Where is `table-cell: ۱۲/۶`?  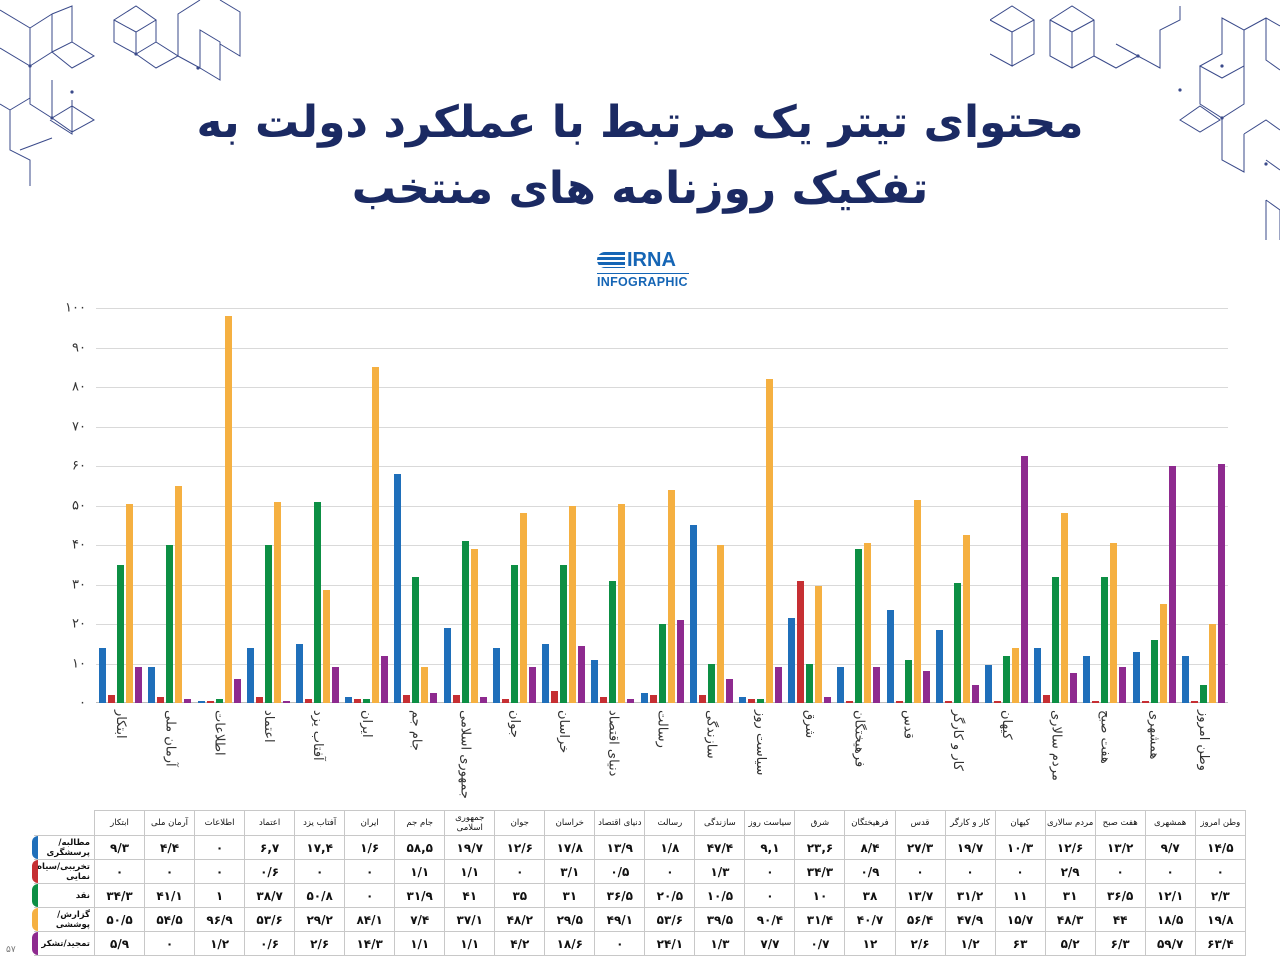
table-cell: ۱۲/۶ is located at coordinates (1070, 847).